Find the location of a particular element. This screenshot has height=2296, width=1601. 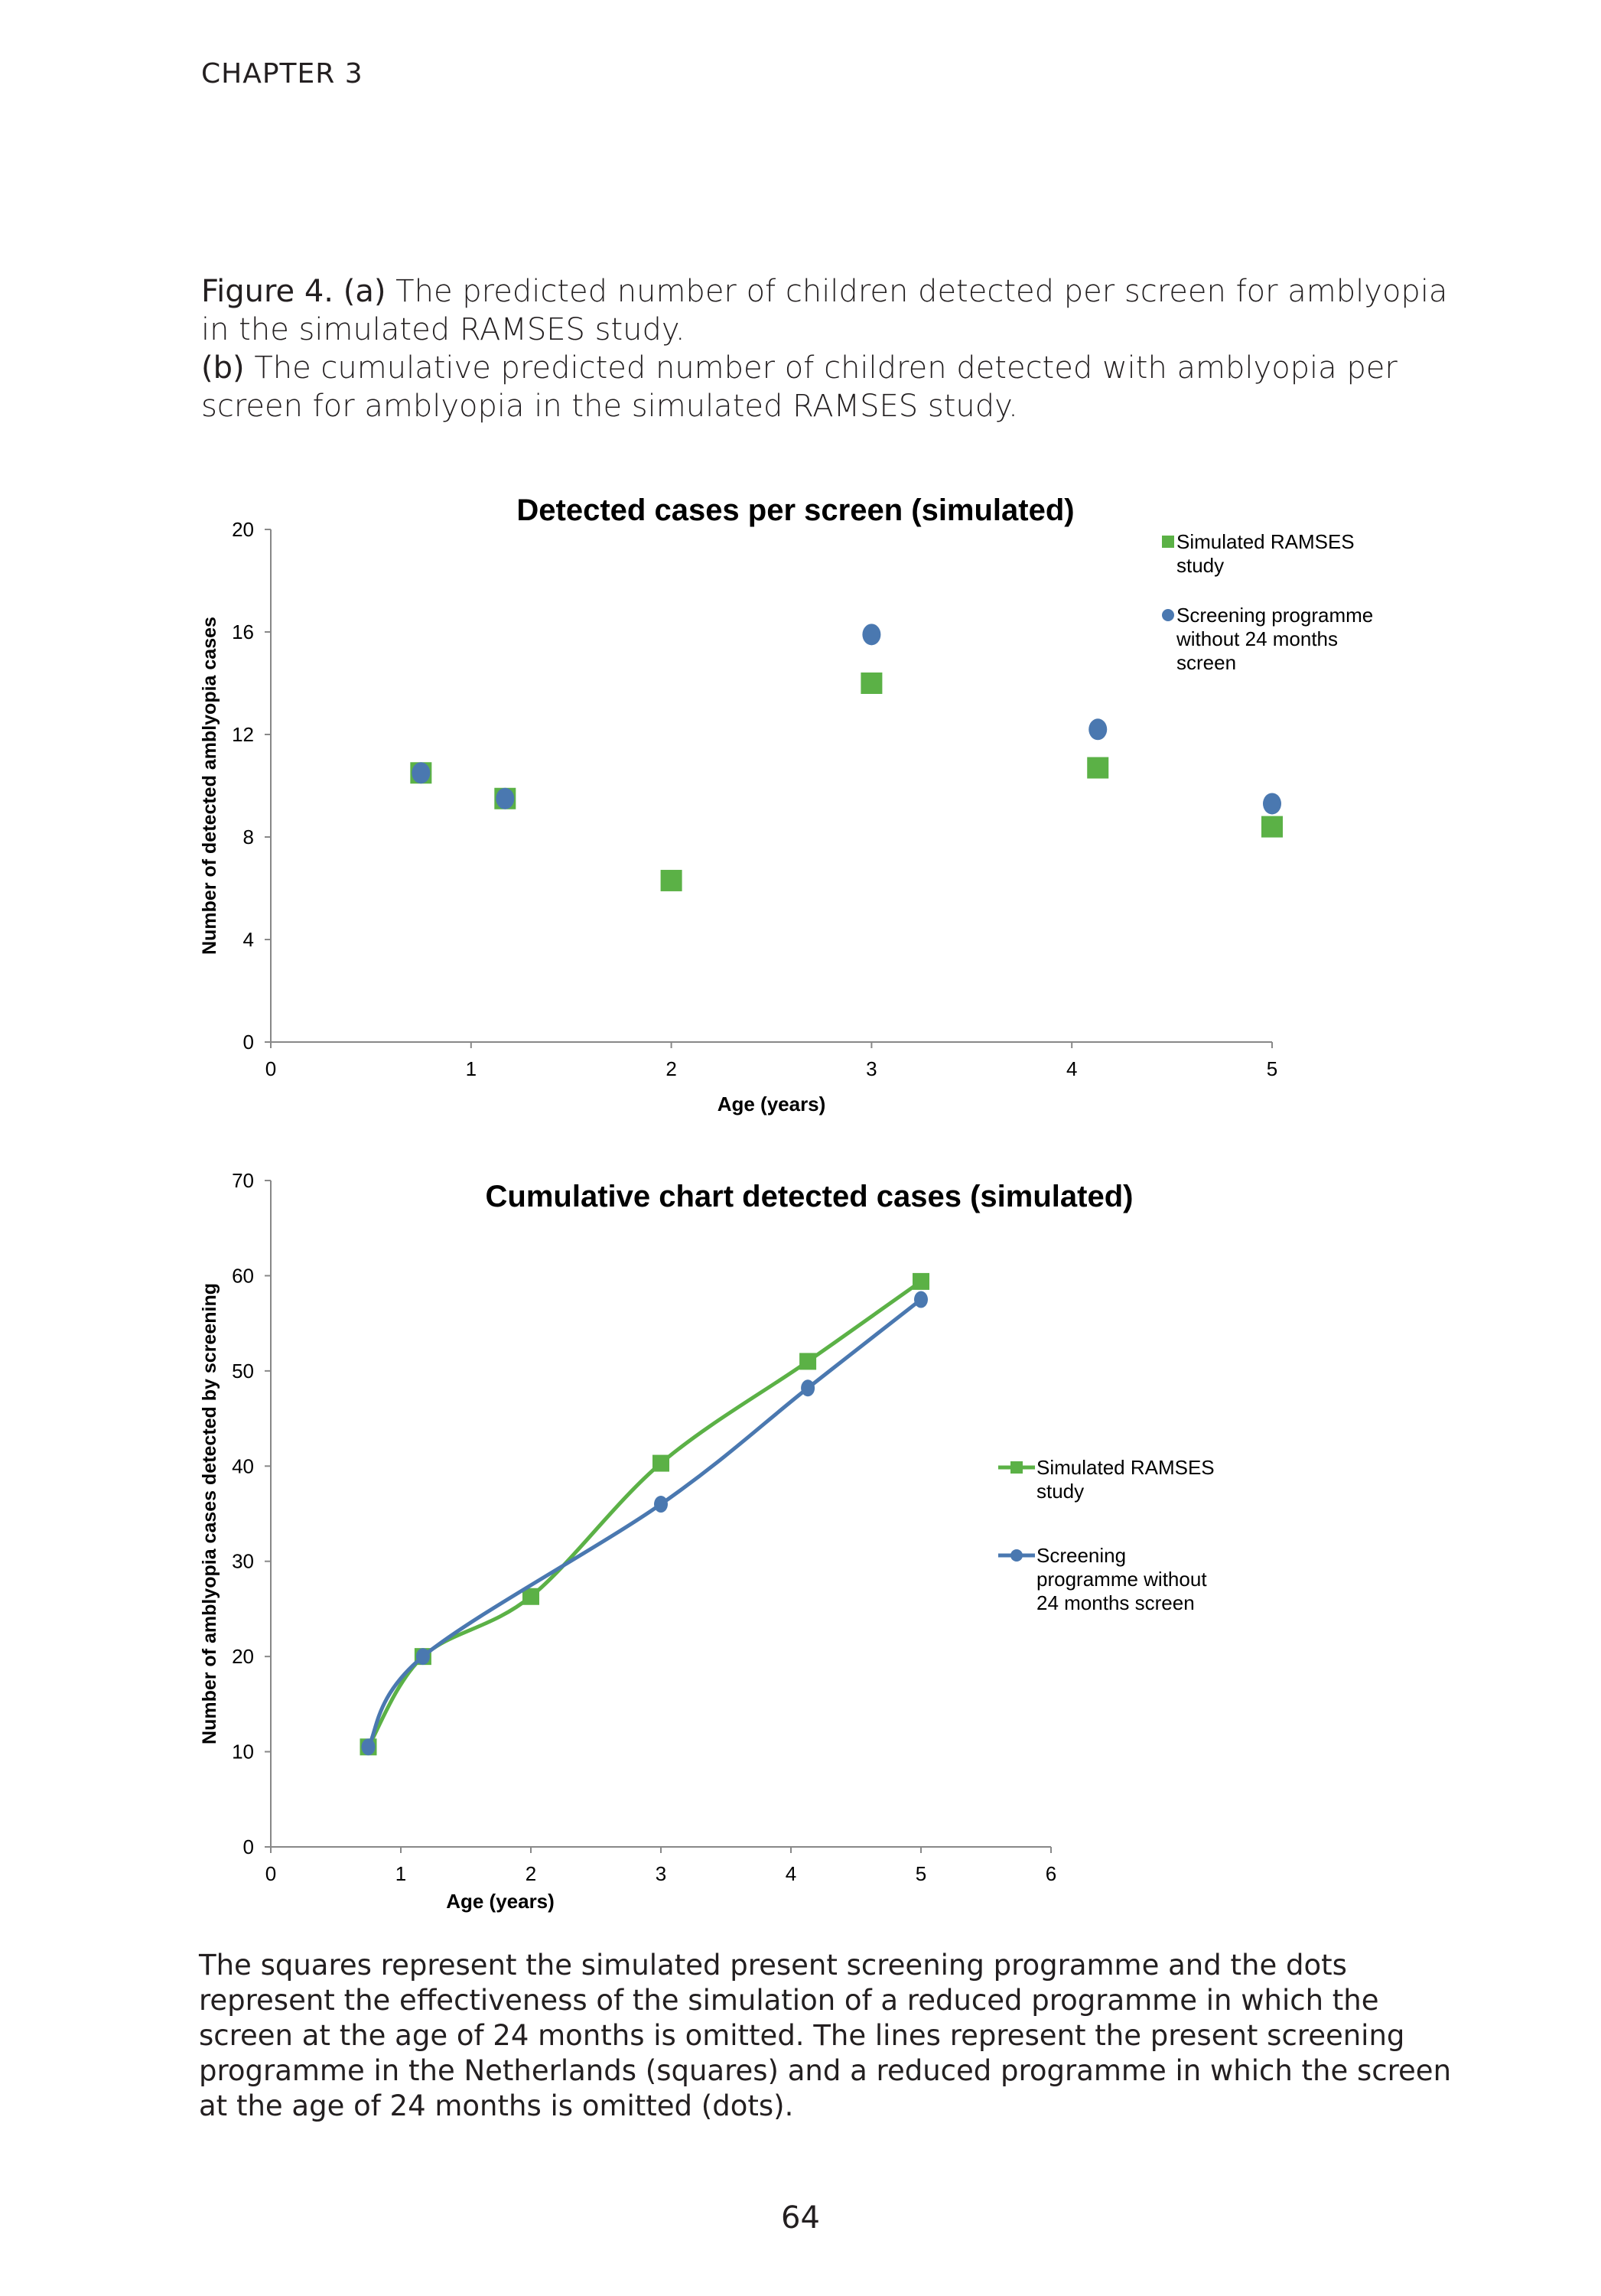

y-tick-label: 8 is located at coordinates (248, 837).